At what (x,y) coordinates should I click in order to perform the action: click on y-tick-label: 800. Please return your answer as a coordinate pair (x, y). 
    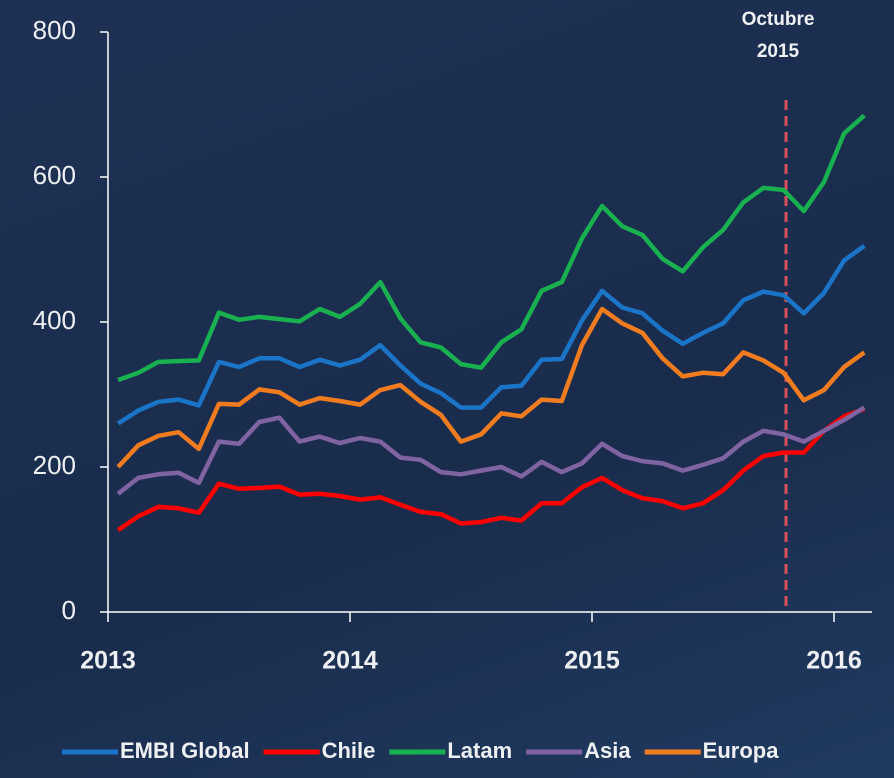
    Looking at the image, I should click on (54, 30).